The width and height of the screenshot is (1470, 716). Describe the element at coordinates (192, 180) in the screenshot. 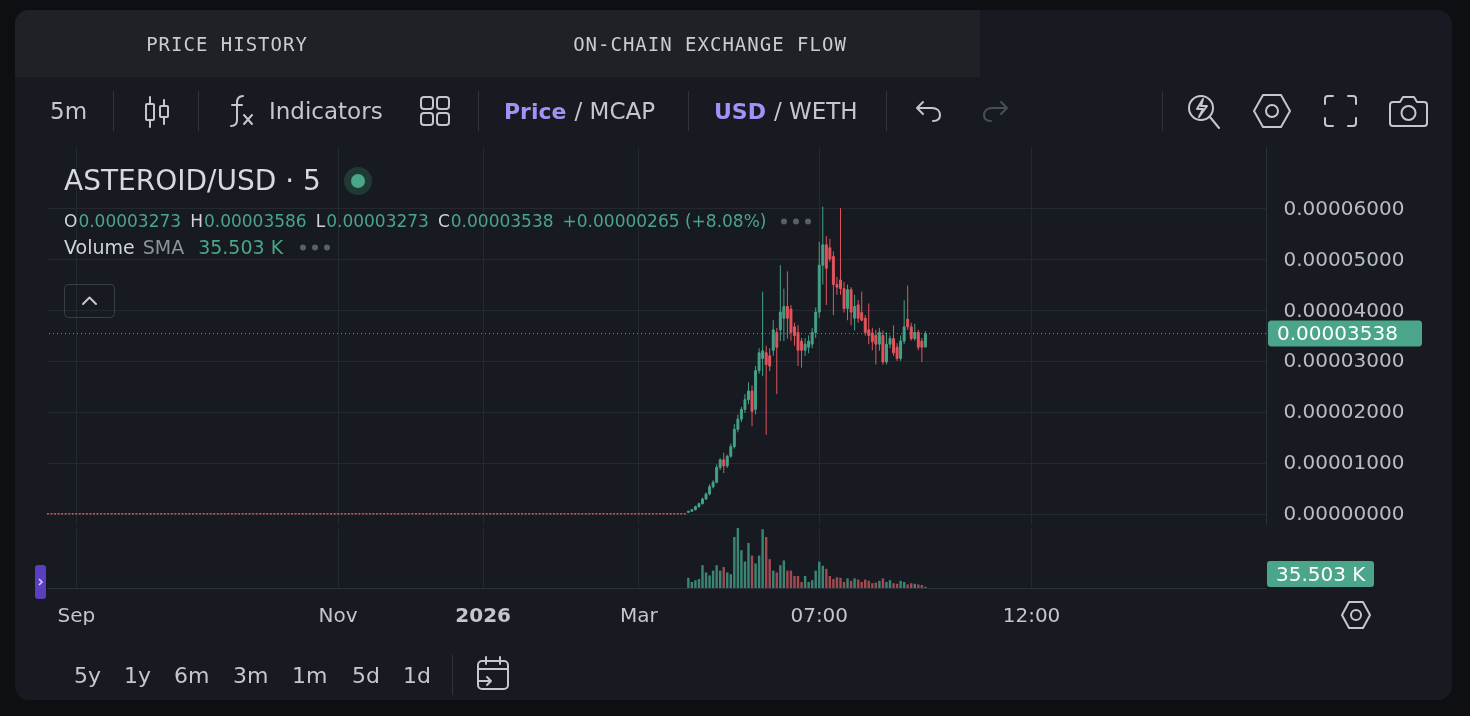

I see `text: ASTEROID/USD · 5` at that location.